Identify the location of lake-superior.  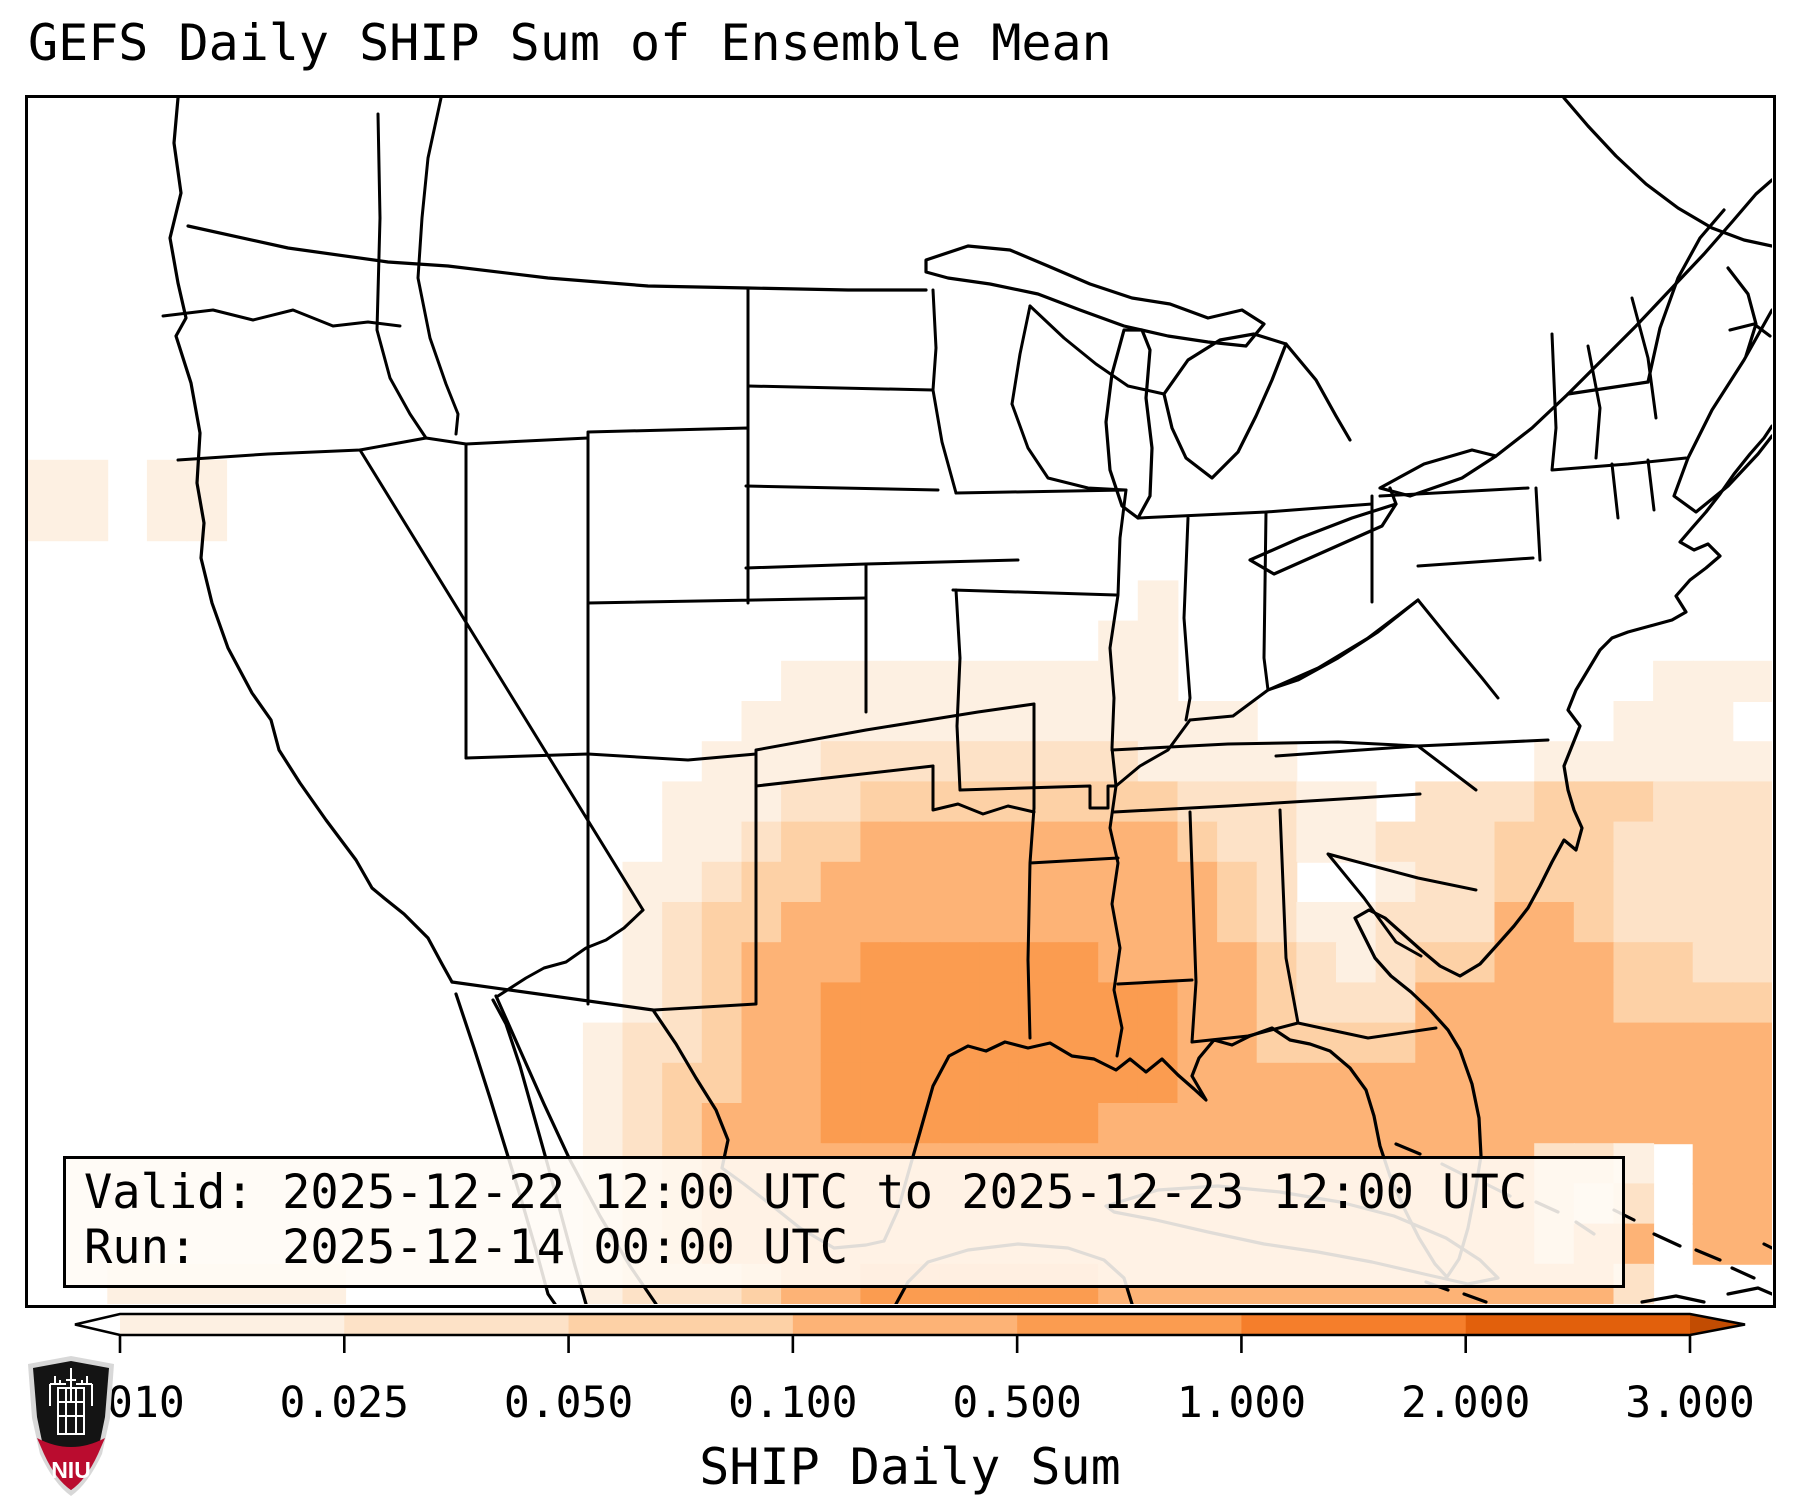
(1095, 296).